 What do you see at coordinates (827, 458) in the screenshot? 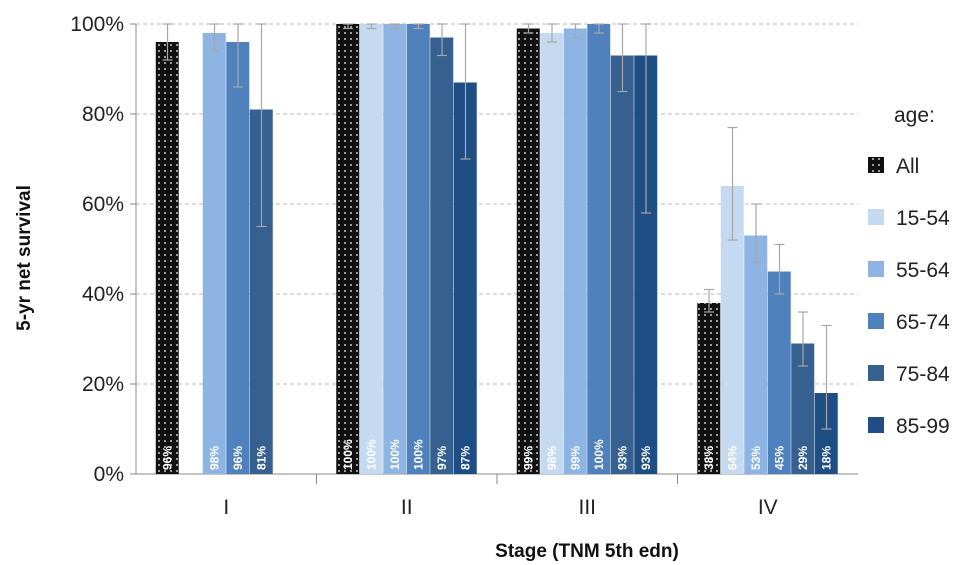
I see `data-label: 18%` at bounding box center [827, 458].